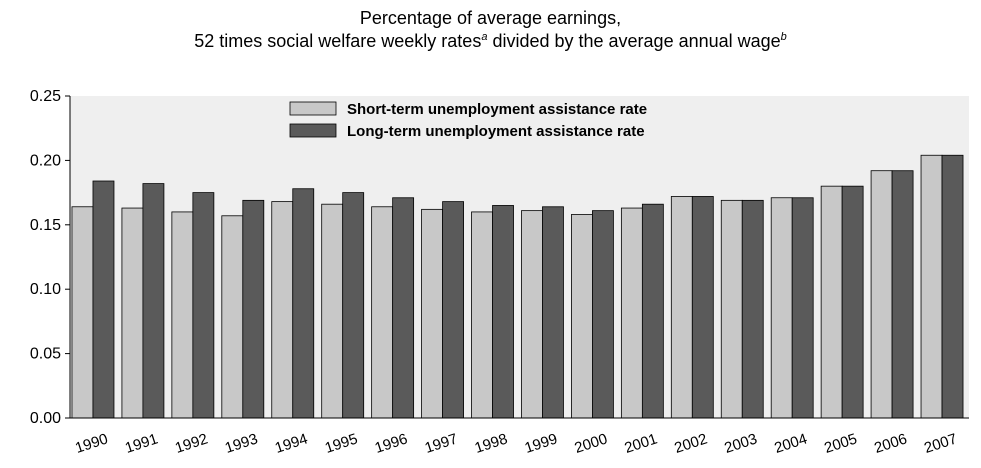 The image size is (981, 468). I want to click on y-tick-label: 0.25, so click(45, 96).